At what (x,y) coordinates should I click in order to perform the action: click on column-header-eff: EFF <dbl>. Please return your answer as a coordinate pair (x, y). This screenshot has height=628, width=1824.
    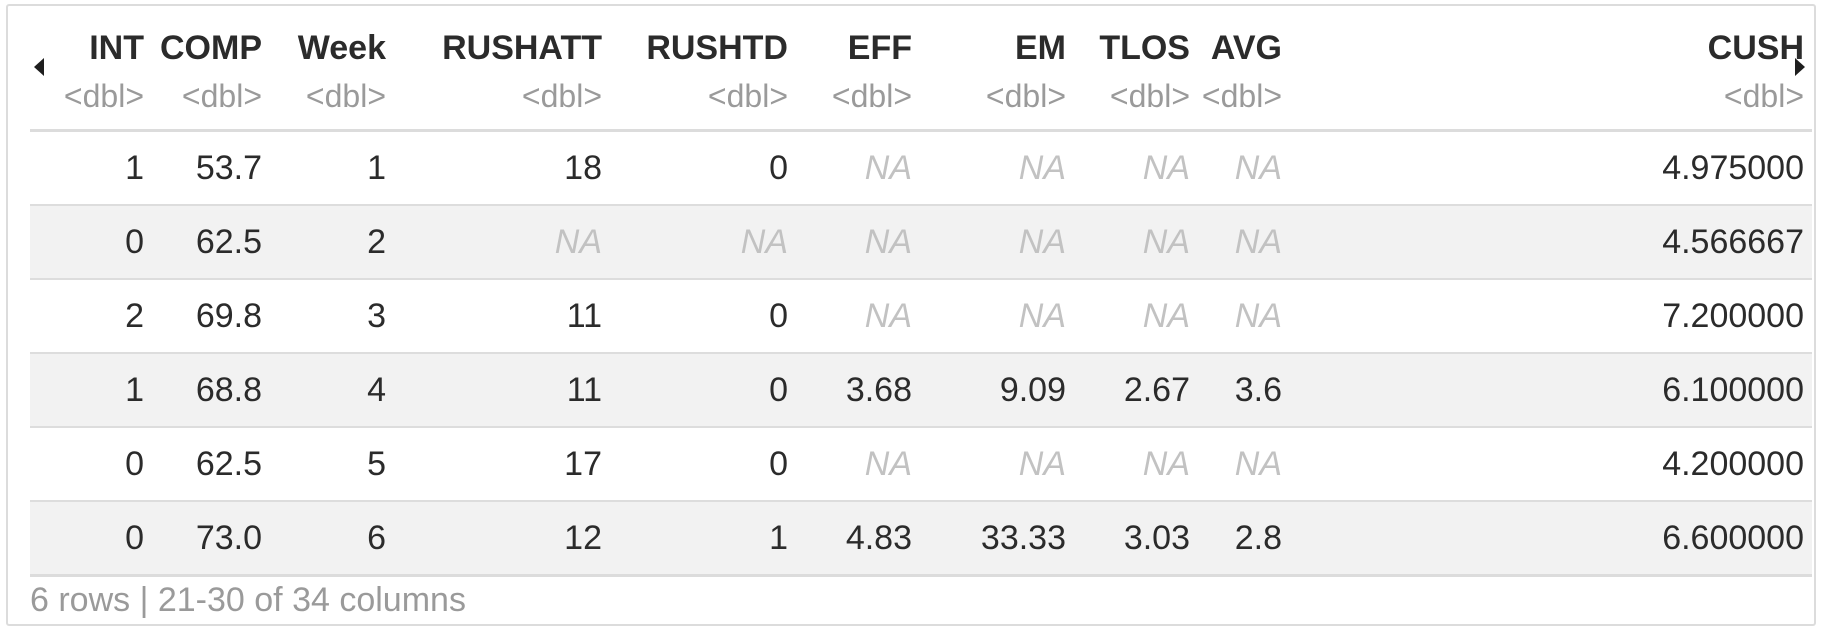
    Looking at the image, I should click on (858, 73).